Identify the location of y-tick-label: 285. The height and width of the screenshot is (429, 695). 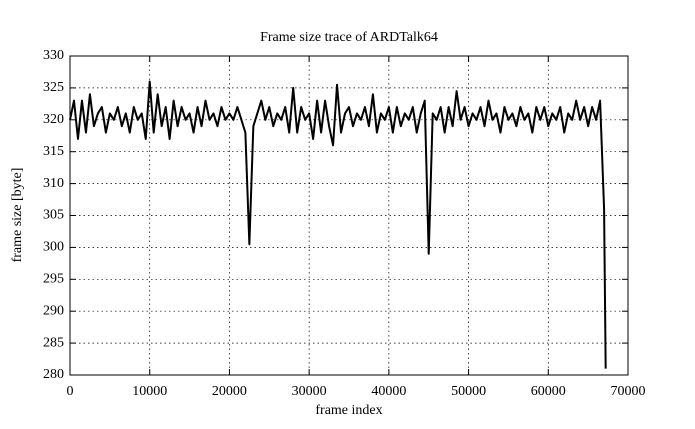
(53, 342).